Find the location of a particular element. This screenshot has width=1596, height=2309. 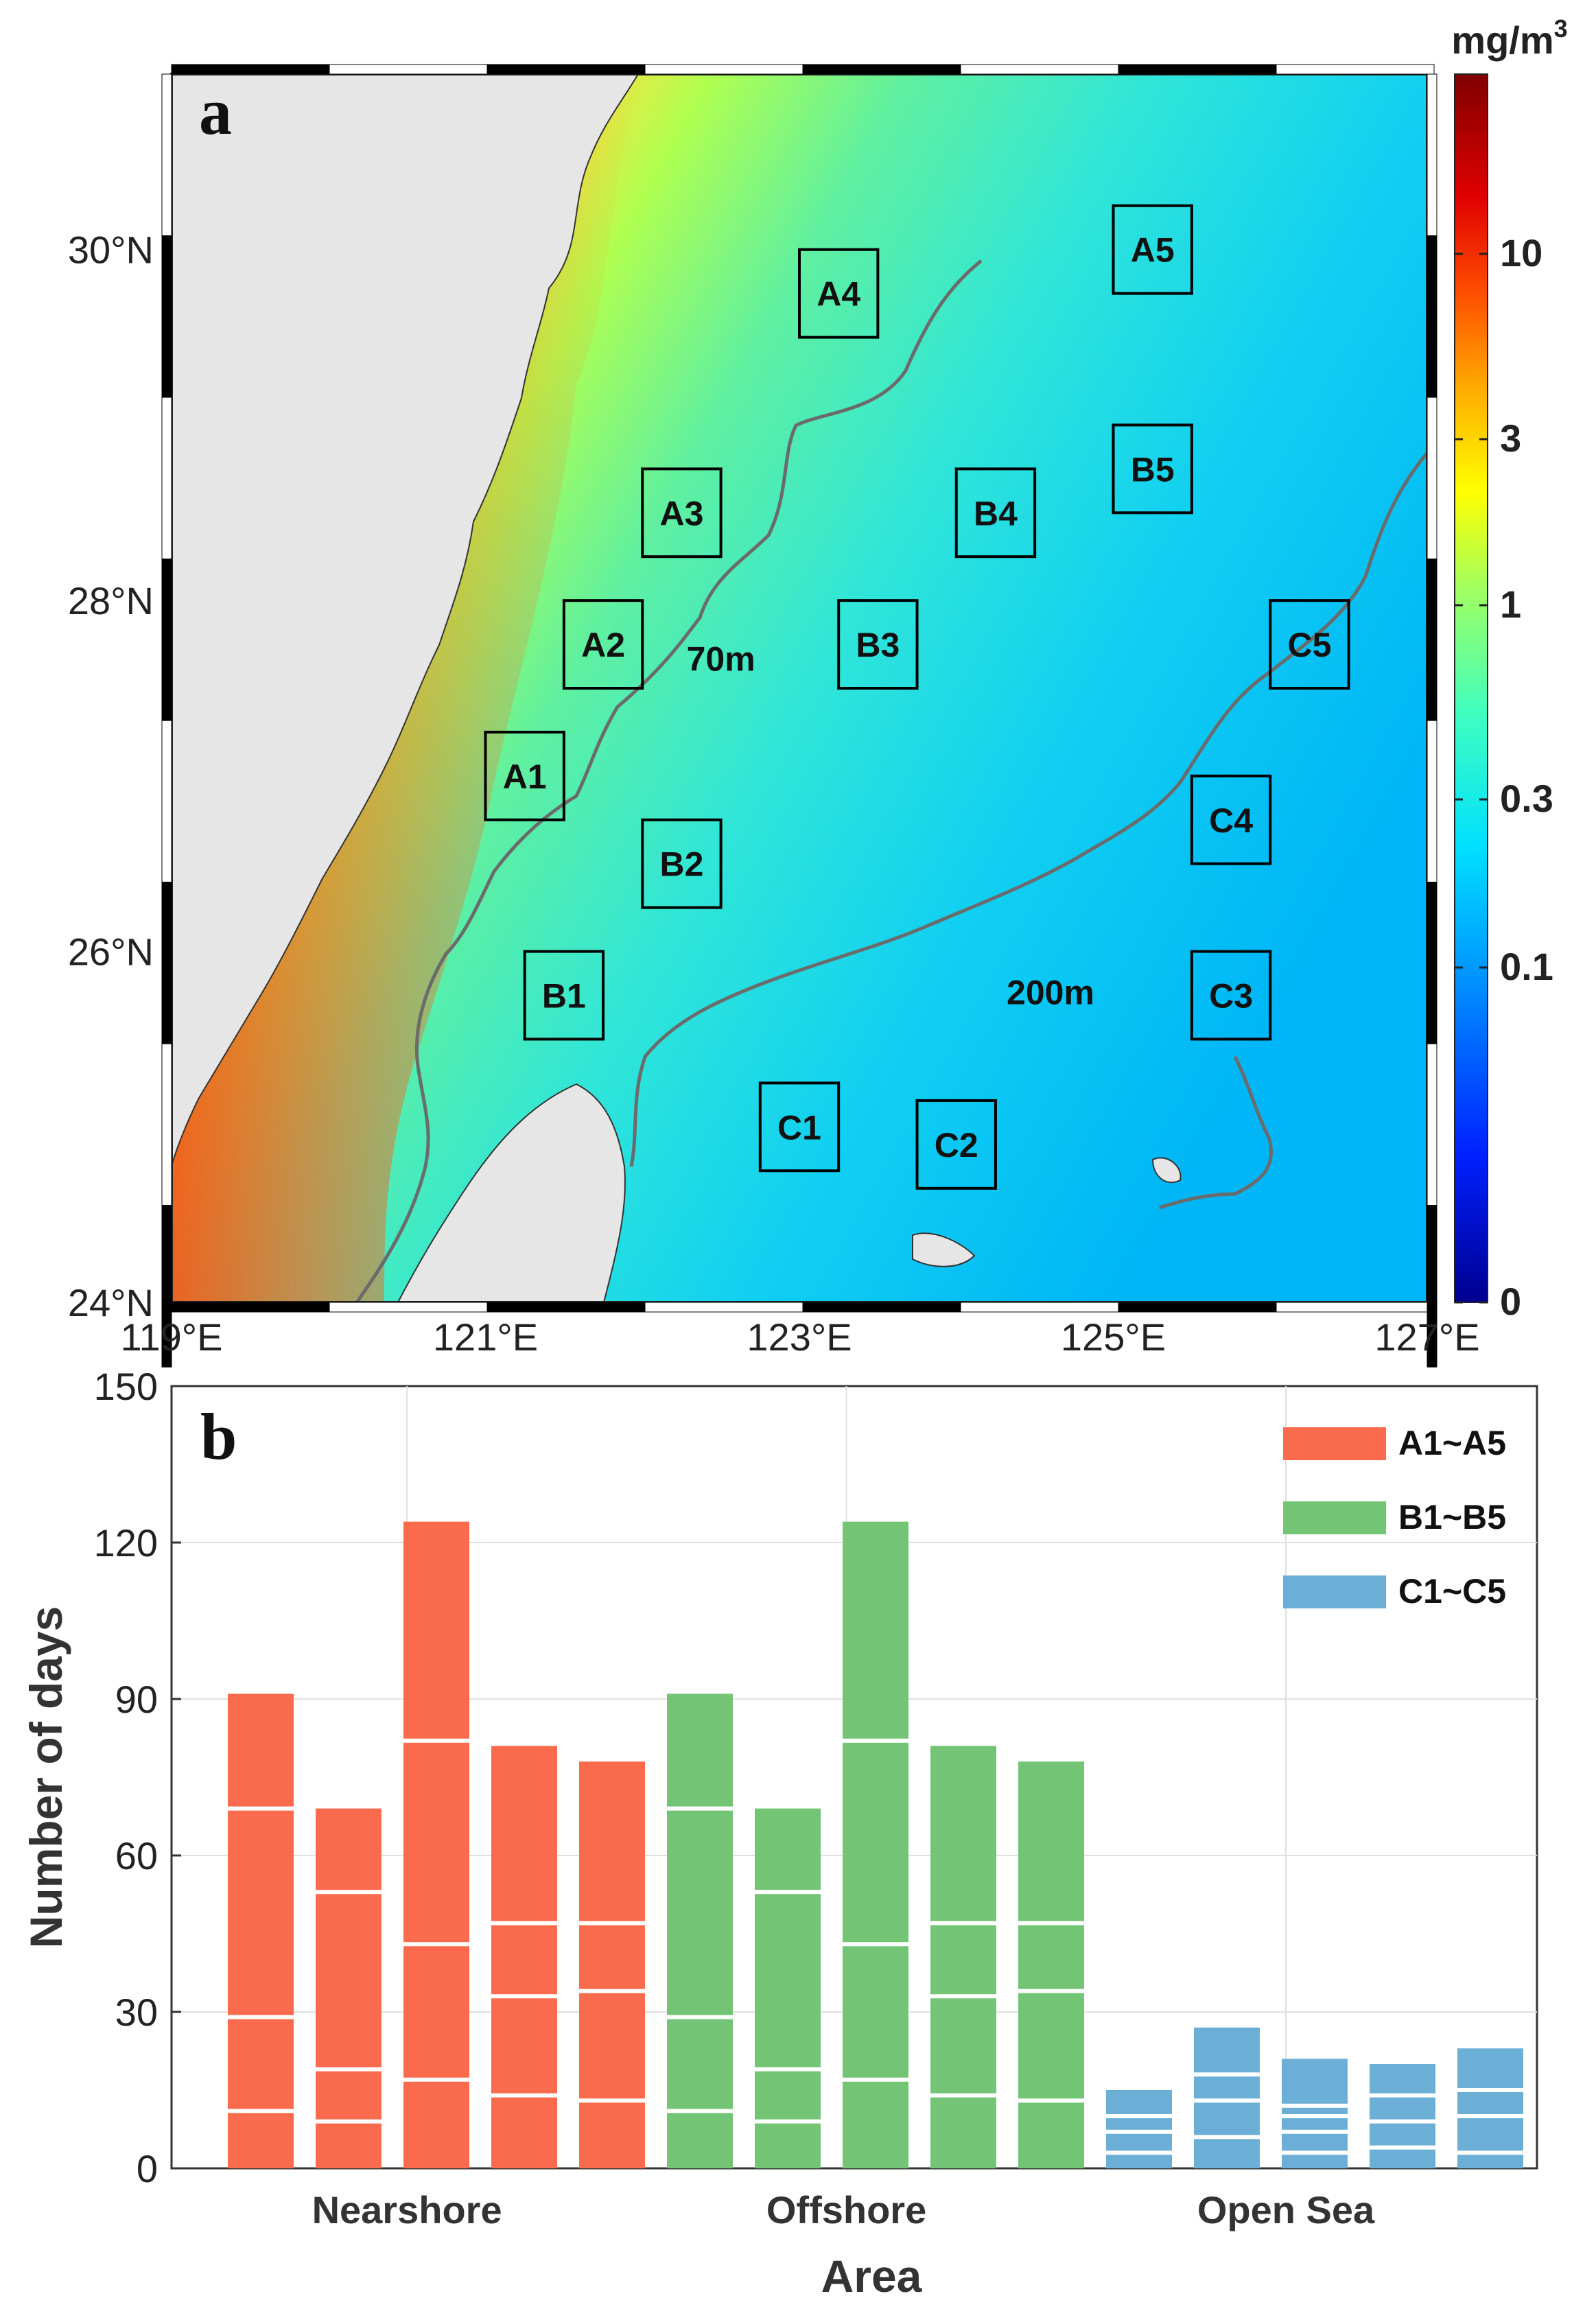

y-tick-label: 120 is located at coordinates (126, 1542).